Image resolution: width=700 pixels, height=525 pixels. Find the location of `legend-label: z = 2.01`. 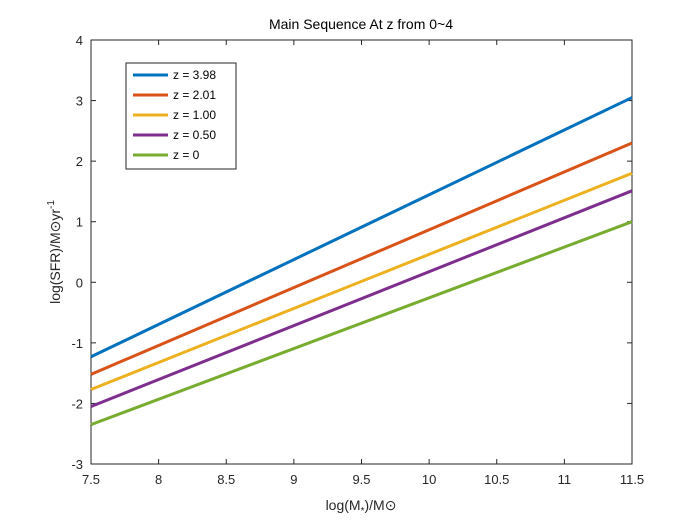

legend-label: z = 2.01 is located at coordinates (194, 95).